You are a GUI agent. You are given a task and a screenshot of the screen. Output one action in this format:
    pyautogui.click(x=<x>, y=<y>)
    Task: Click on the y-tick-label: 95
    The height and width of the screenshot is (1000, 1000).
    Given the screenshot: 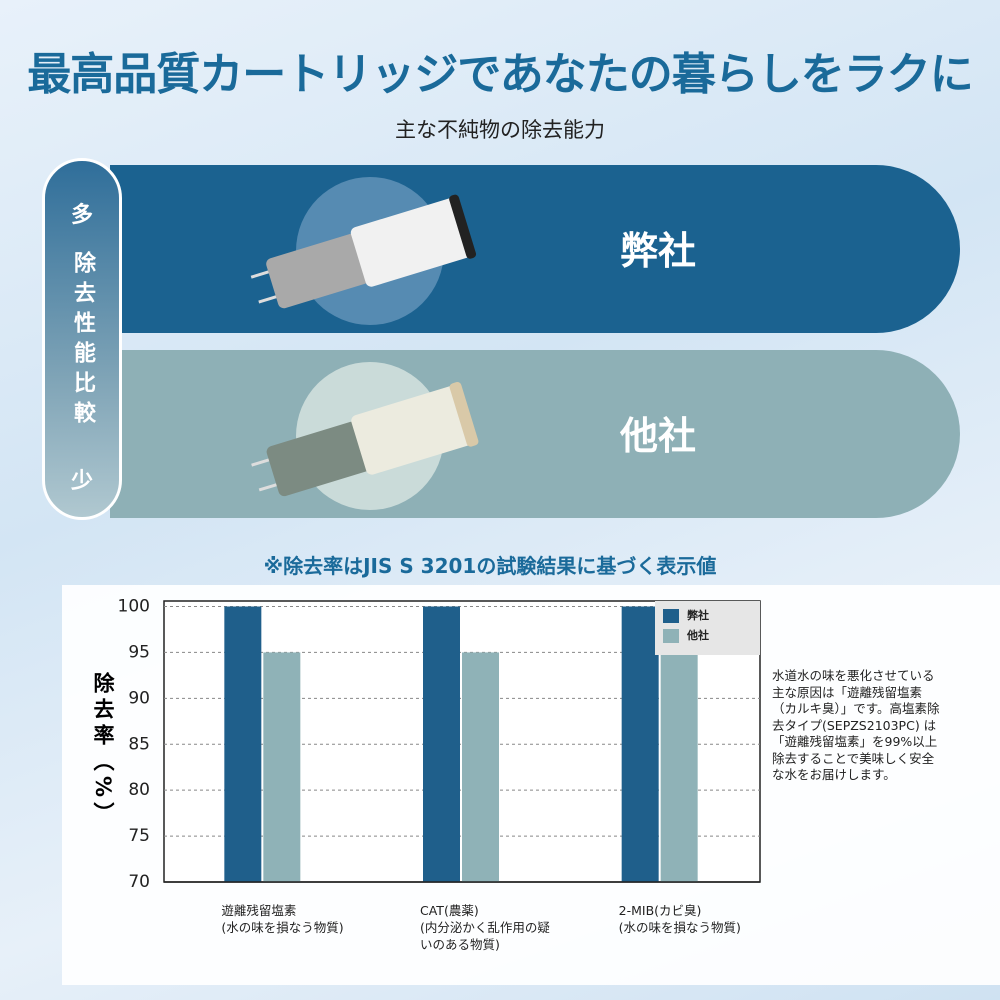 What is the action you would take?
    pyautogui.click(x=139, y=652)
    